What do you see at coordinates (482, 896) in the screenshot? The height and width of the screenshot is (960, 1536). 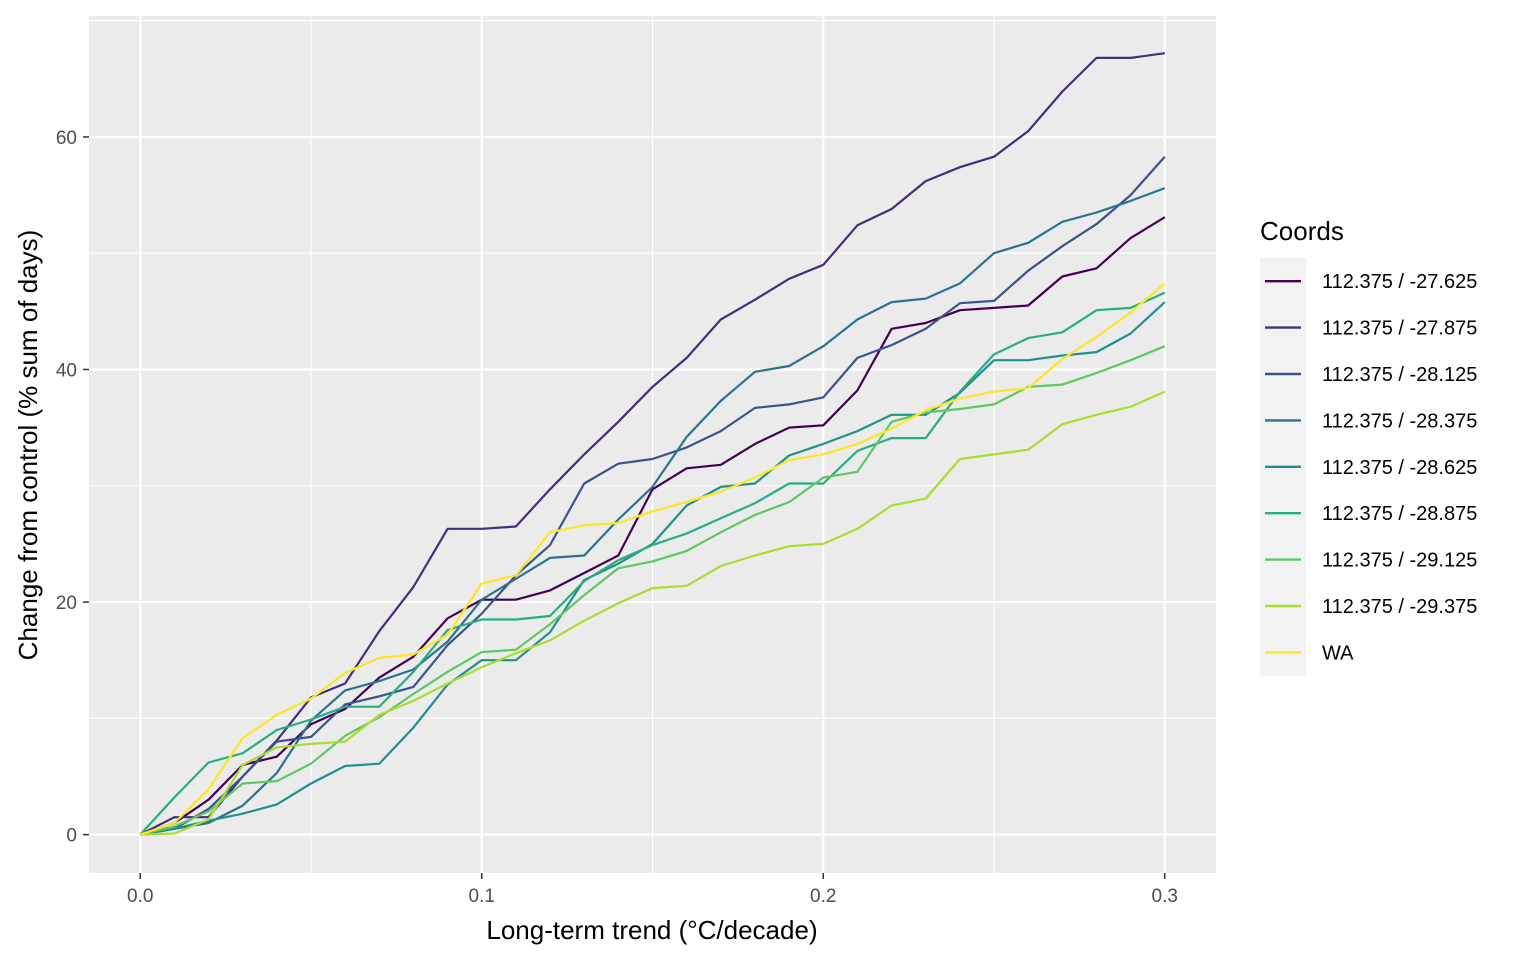 I see `x-tick-label: 0.1` at bounding box center [482, 896].